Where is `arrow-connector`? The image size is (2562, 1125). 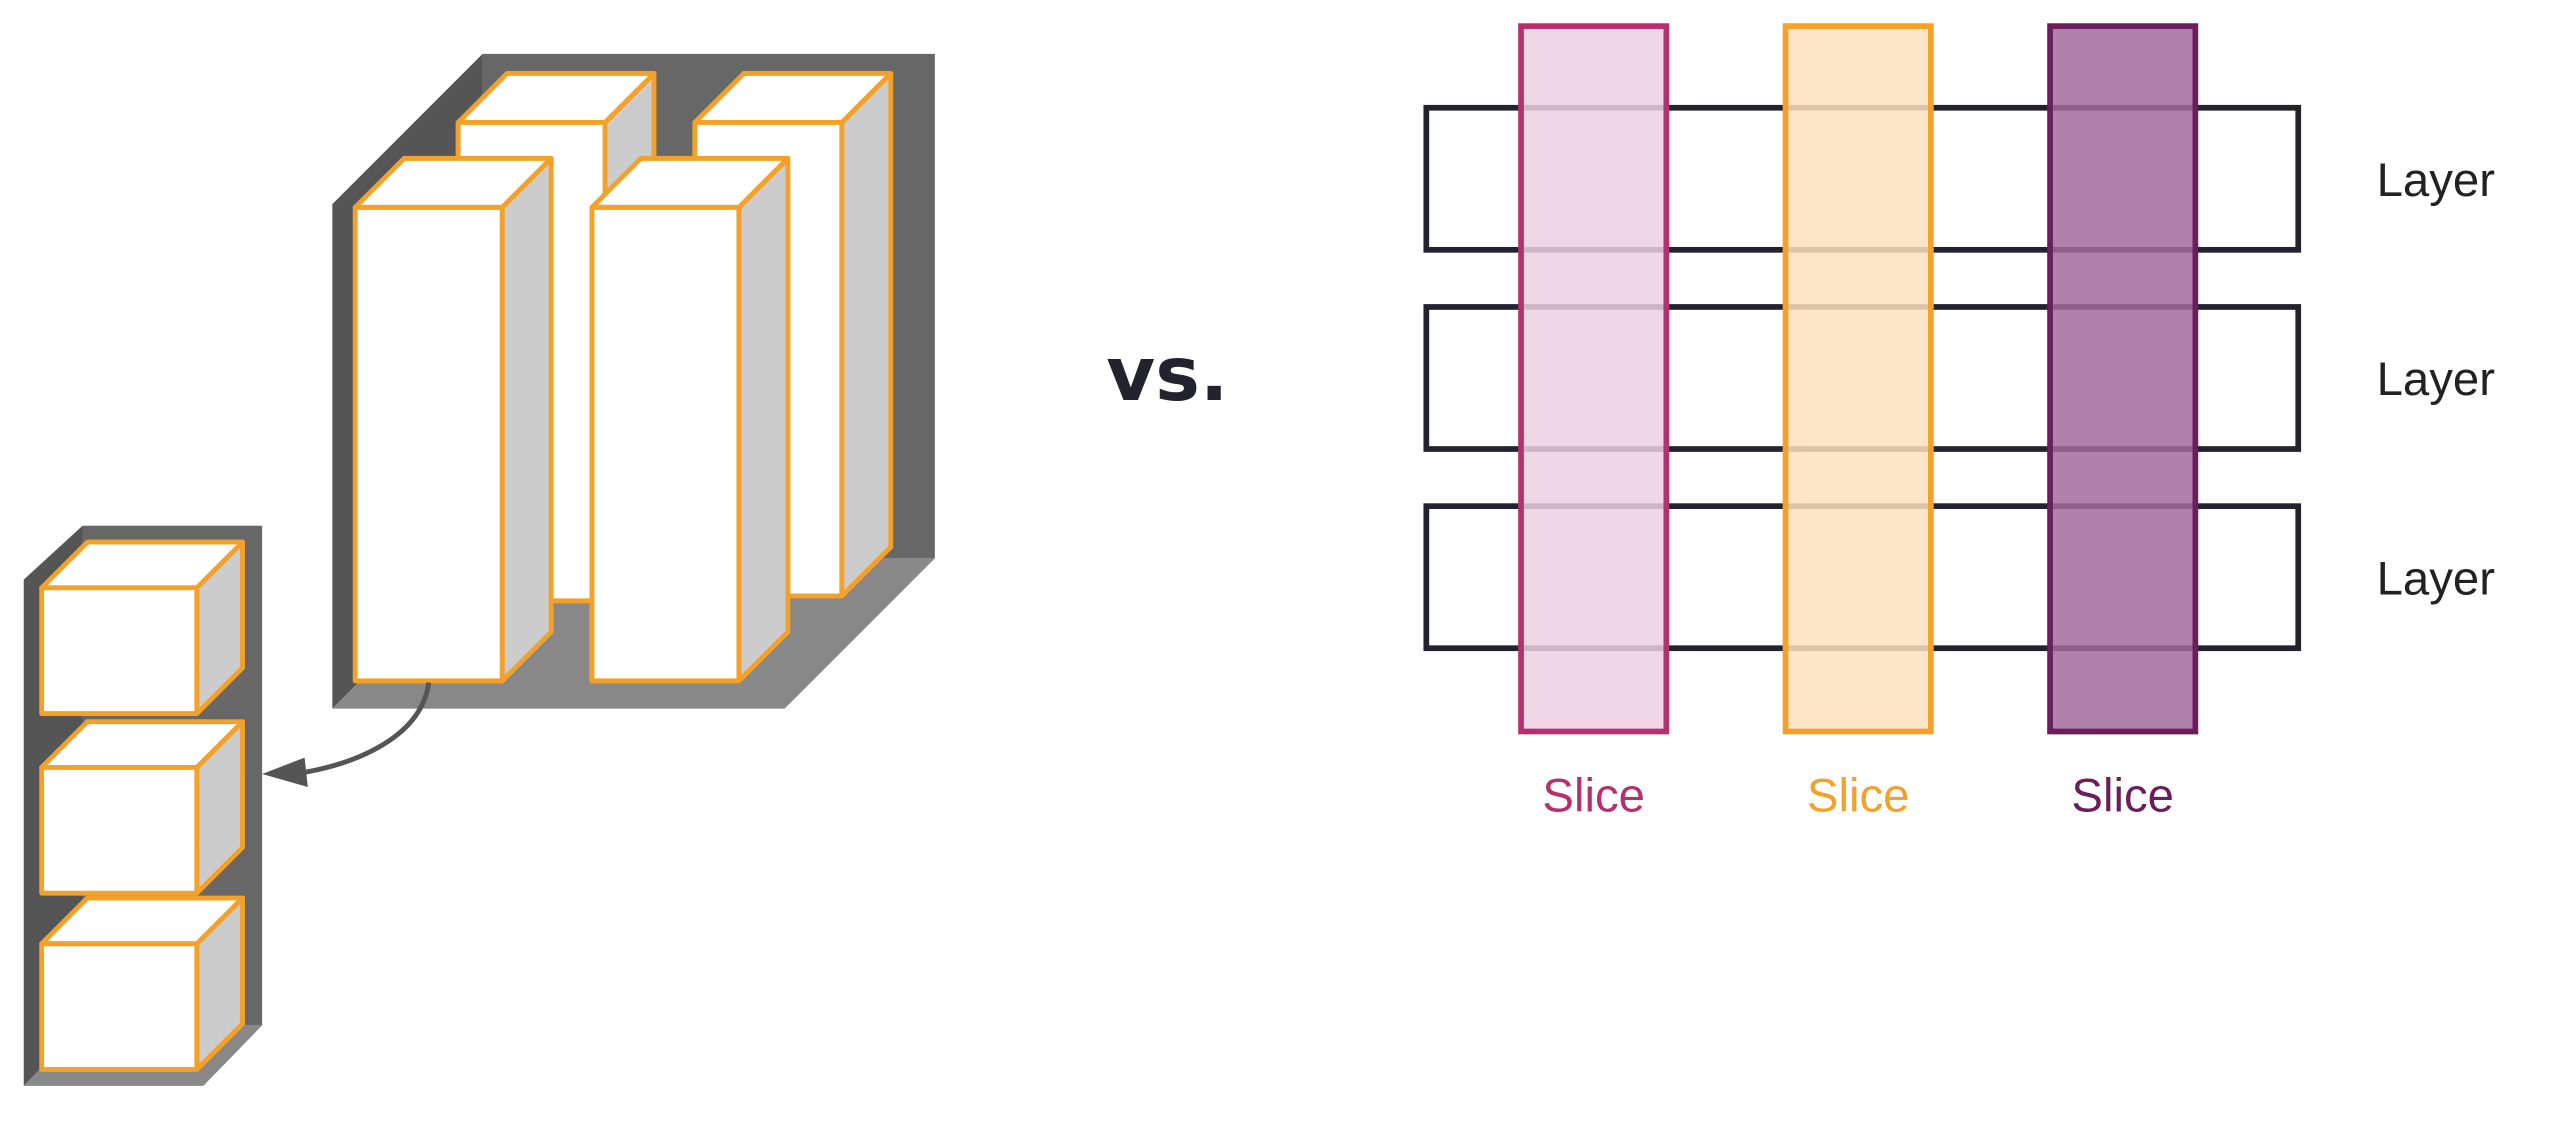
arrow-connector is located at coordinates (363, 729).